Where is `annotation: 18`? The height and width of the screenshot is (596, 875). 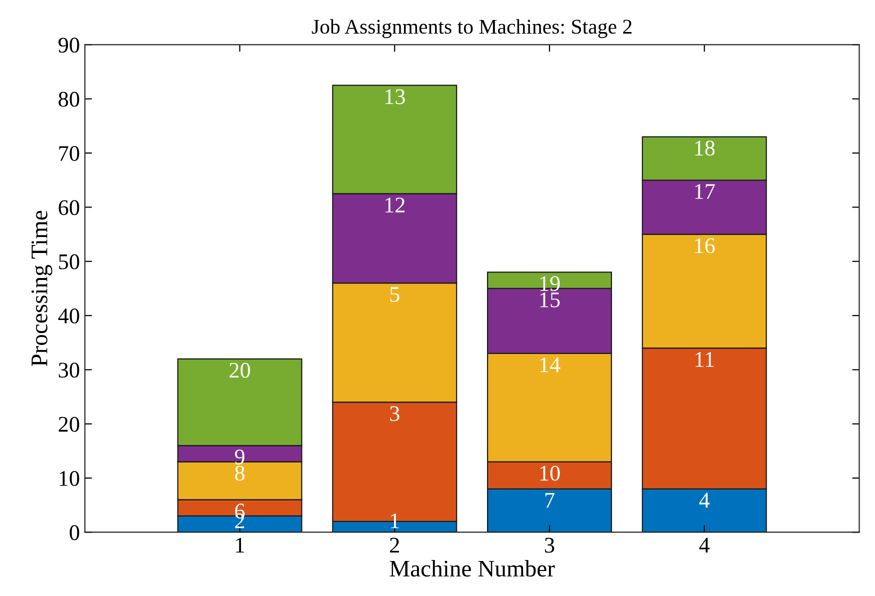
annotation: 18 is located at coordinates (705, 148).